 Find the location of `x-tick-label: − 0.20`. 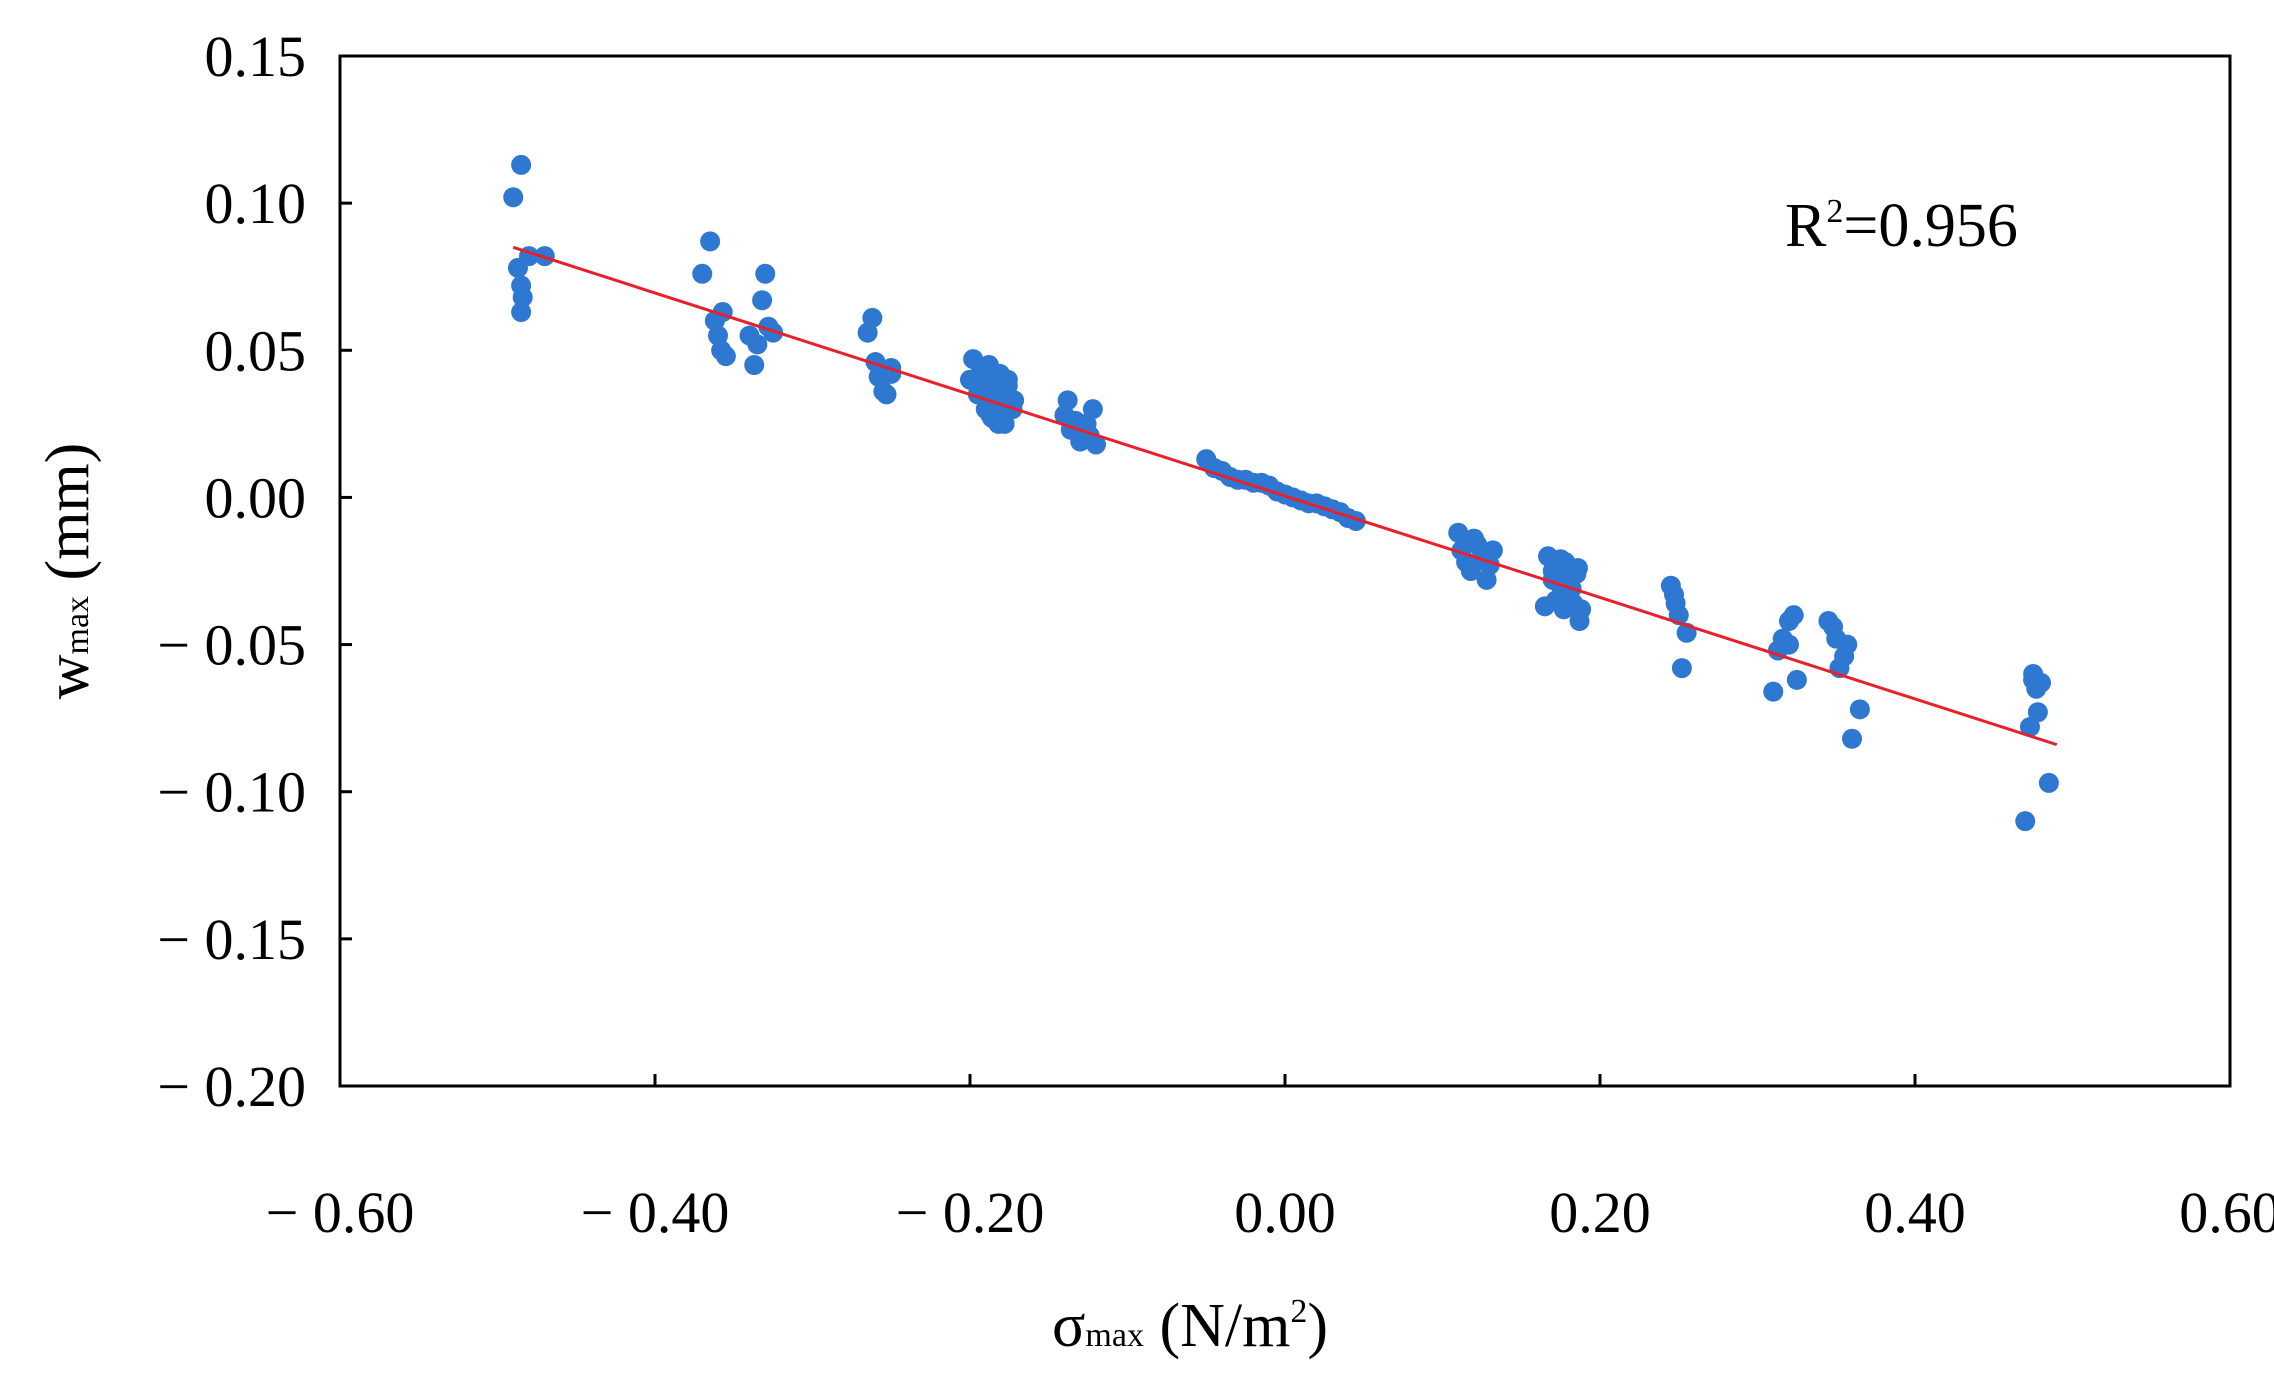

x-tick-label: − 0.20 is located at coordinates (970, 1212).